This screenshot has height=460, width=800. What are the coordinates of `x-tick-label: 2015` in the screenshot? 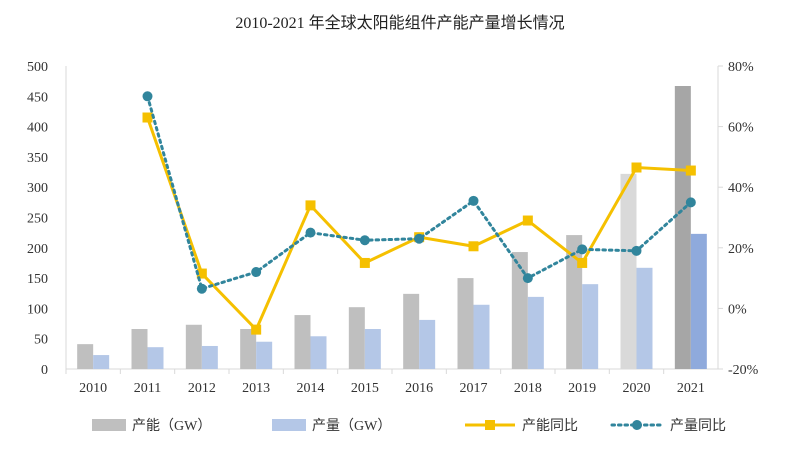 It's located at (365, 388).